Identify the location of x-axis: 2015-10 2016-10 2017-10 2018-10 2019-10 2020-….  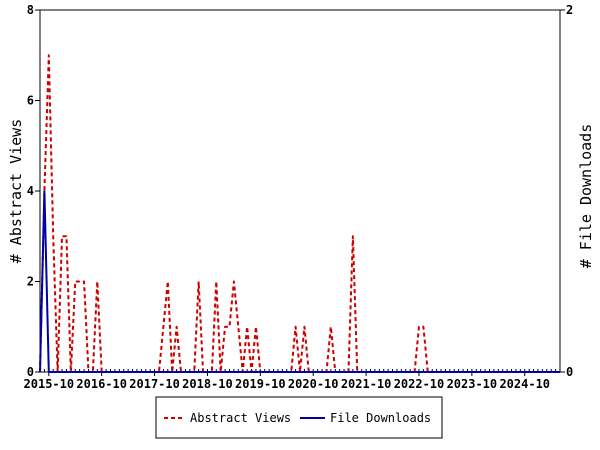
(287, 381).